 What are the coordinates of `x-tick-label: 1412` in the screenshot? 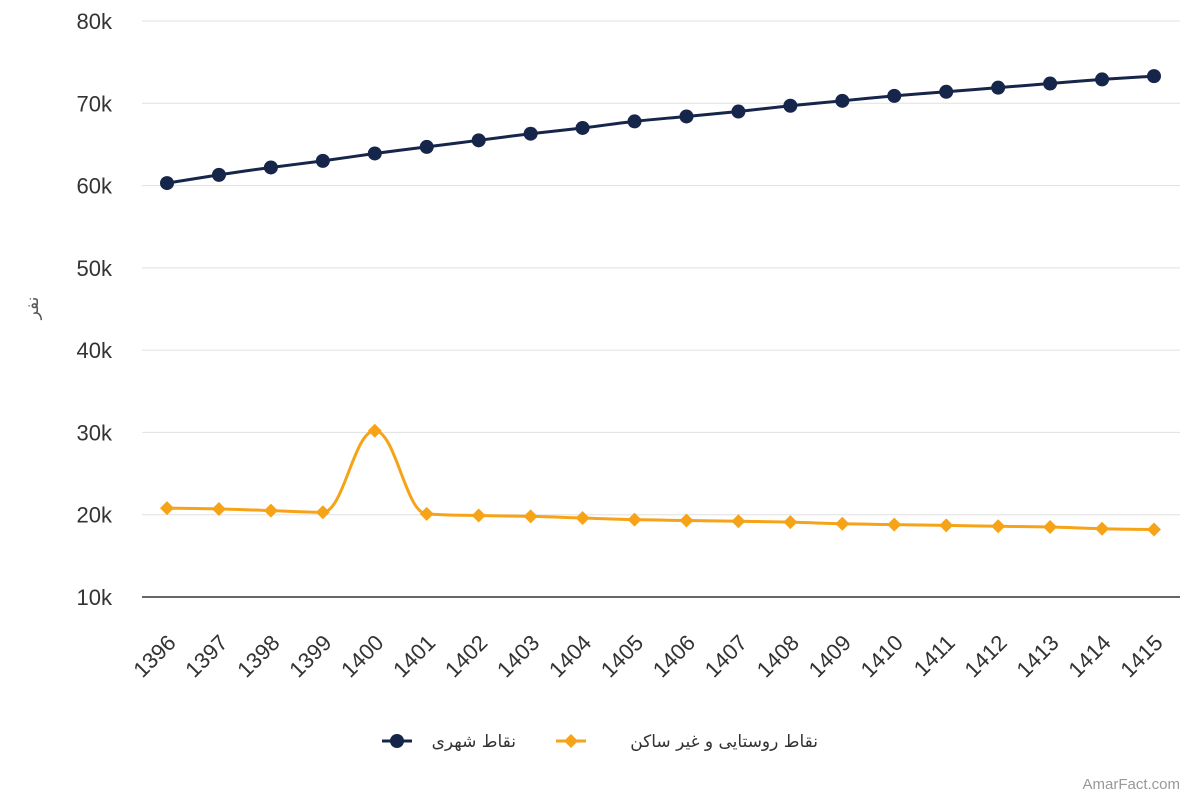 It's located at (986, 656).